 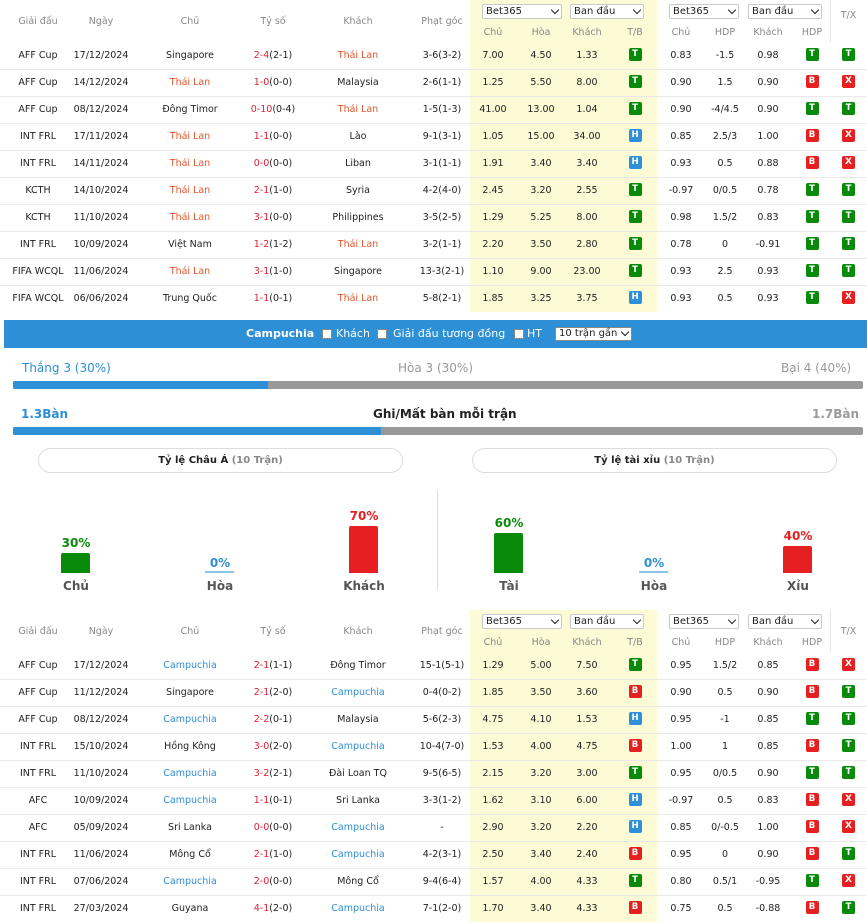 What do you see at coordinates (830, 21) in the screenshot?
I see `divider` at bounding box center [830, 21].